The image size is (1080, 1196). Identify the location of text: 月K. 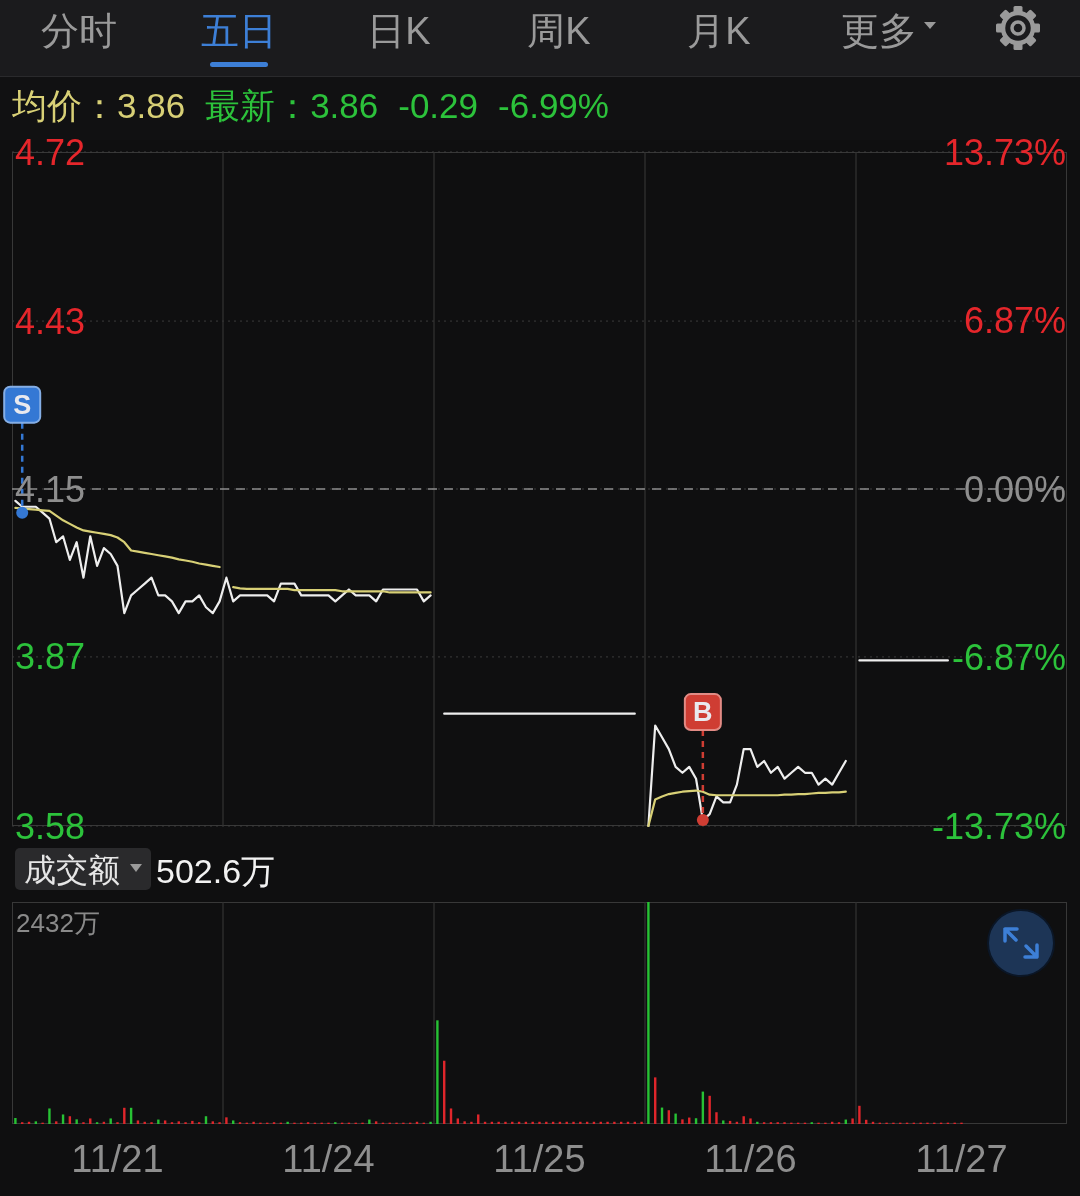
(719, 31).